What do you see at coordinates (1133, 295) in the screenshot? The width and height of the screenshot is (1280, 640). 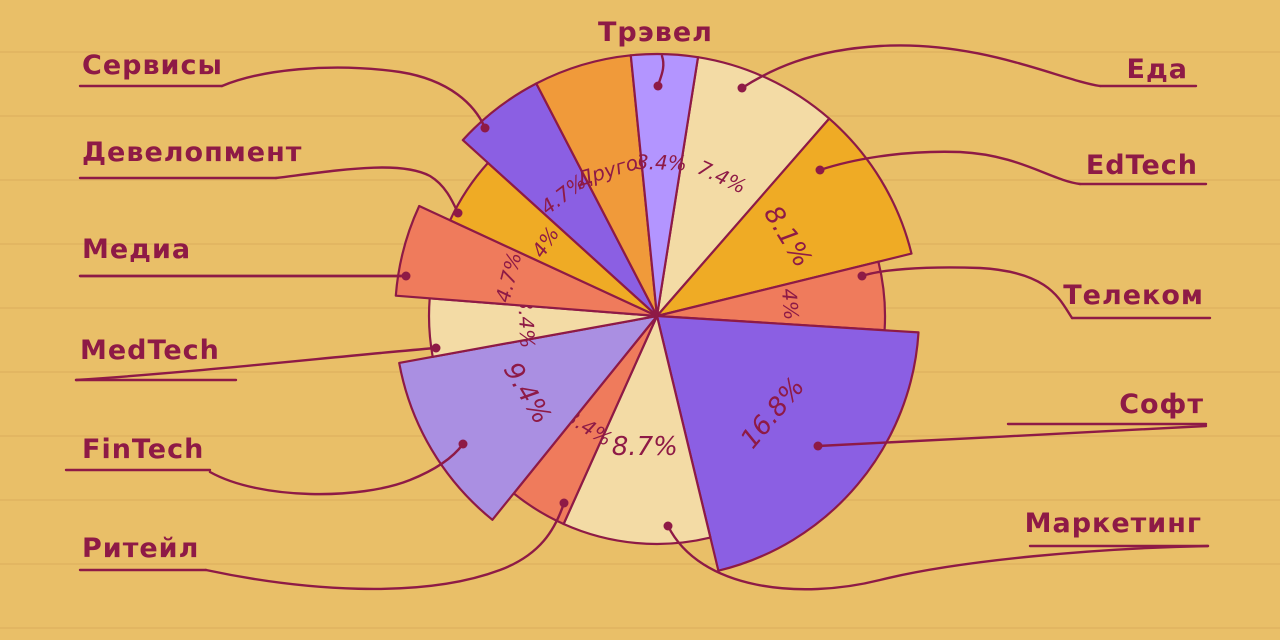 I see `category-label-телеком: Телеком` at bounding box center [1133, 295].